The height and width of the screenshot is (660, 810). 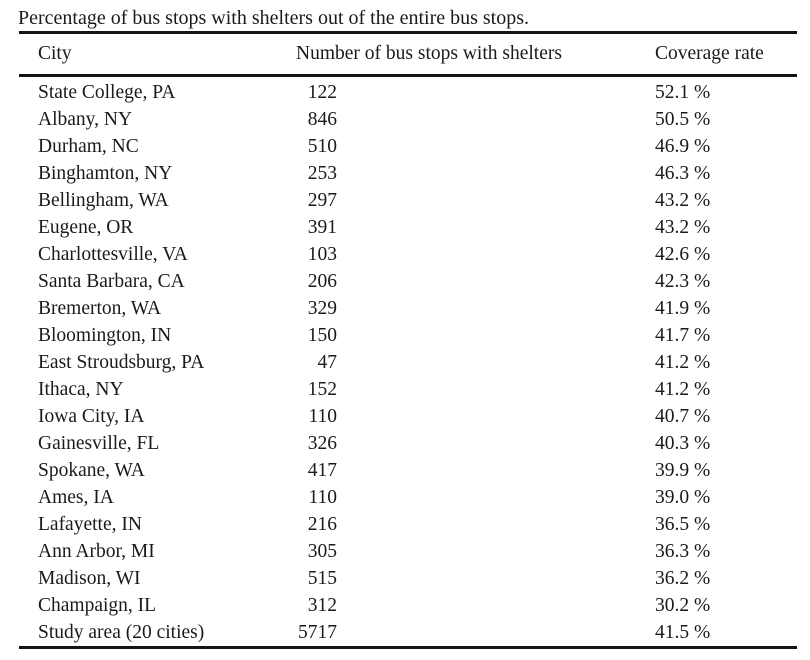 What do you see at coordinates (683, 470) in the screenshot?
I see `coverage-rate-cell: 39.9 %` at bounding box center [683, 470].